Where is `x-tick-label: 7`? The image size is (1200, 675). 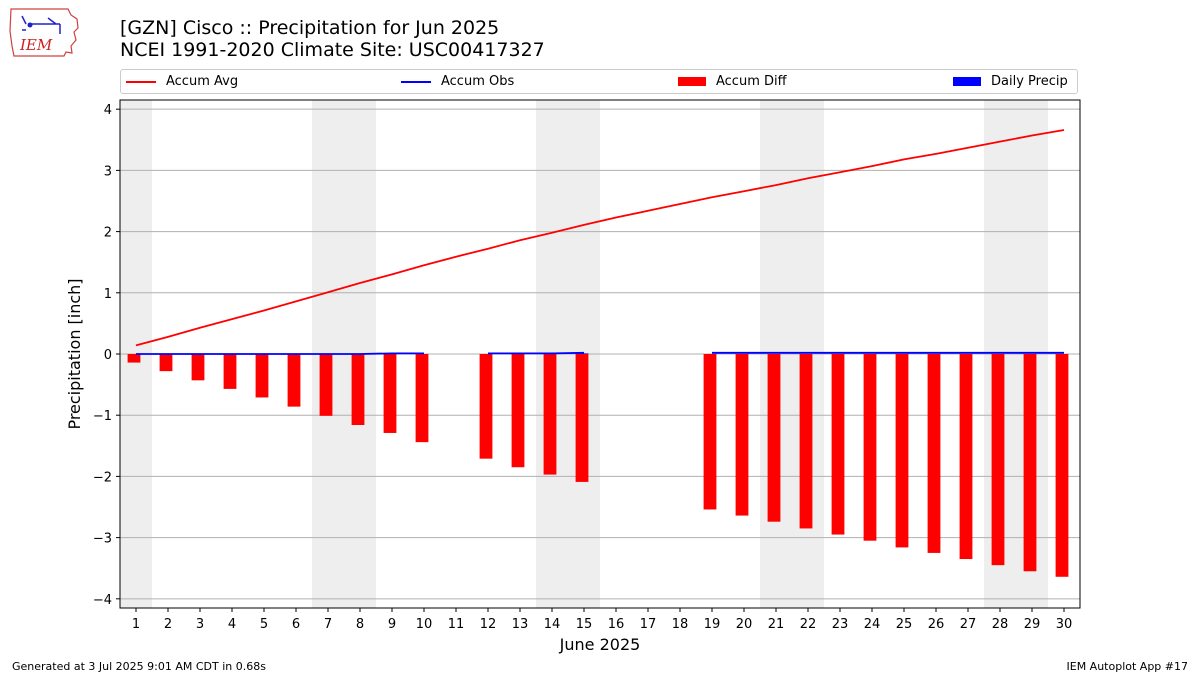
x-tick-label: 7 is located at coordinates (328, 624).